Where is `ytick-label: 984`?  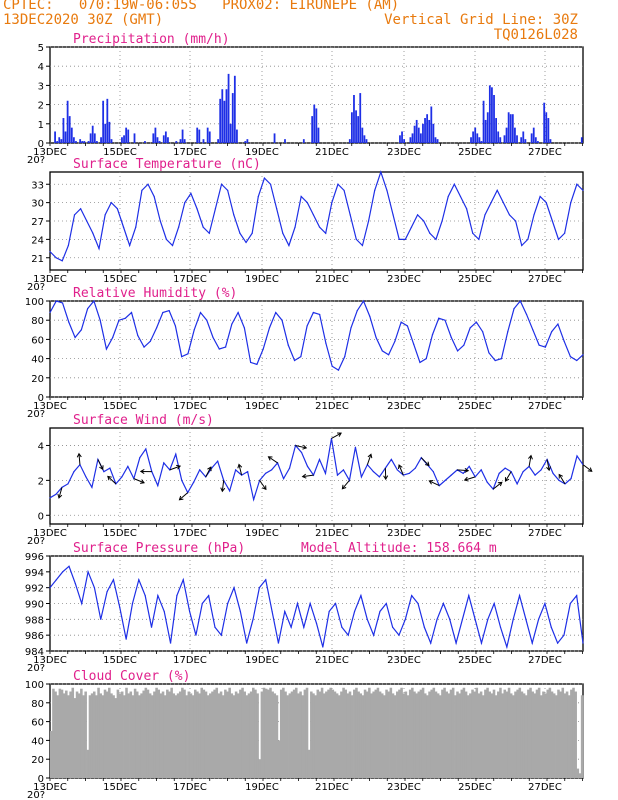 ytick-label: 984 is located at coordinates (34, 652).